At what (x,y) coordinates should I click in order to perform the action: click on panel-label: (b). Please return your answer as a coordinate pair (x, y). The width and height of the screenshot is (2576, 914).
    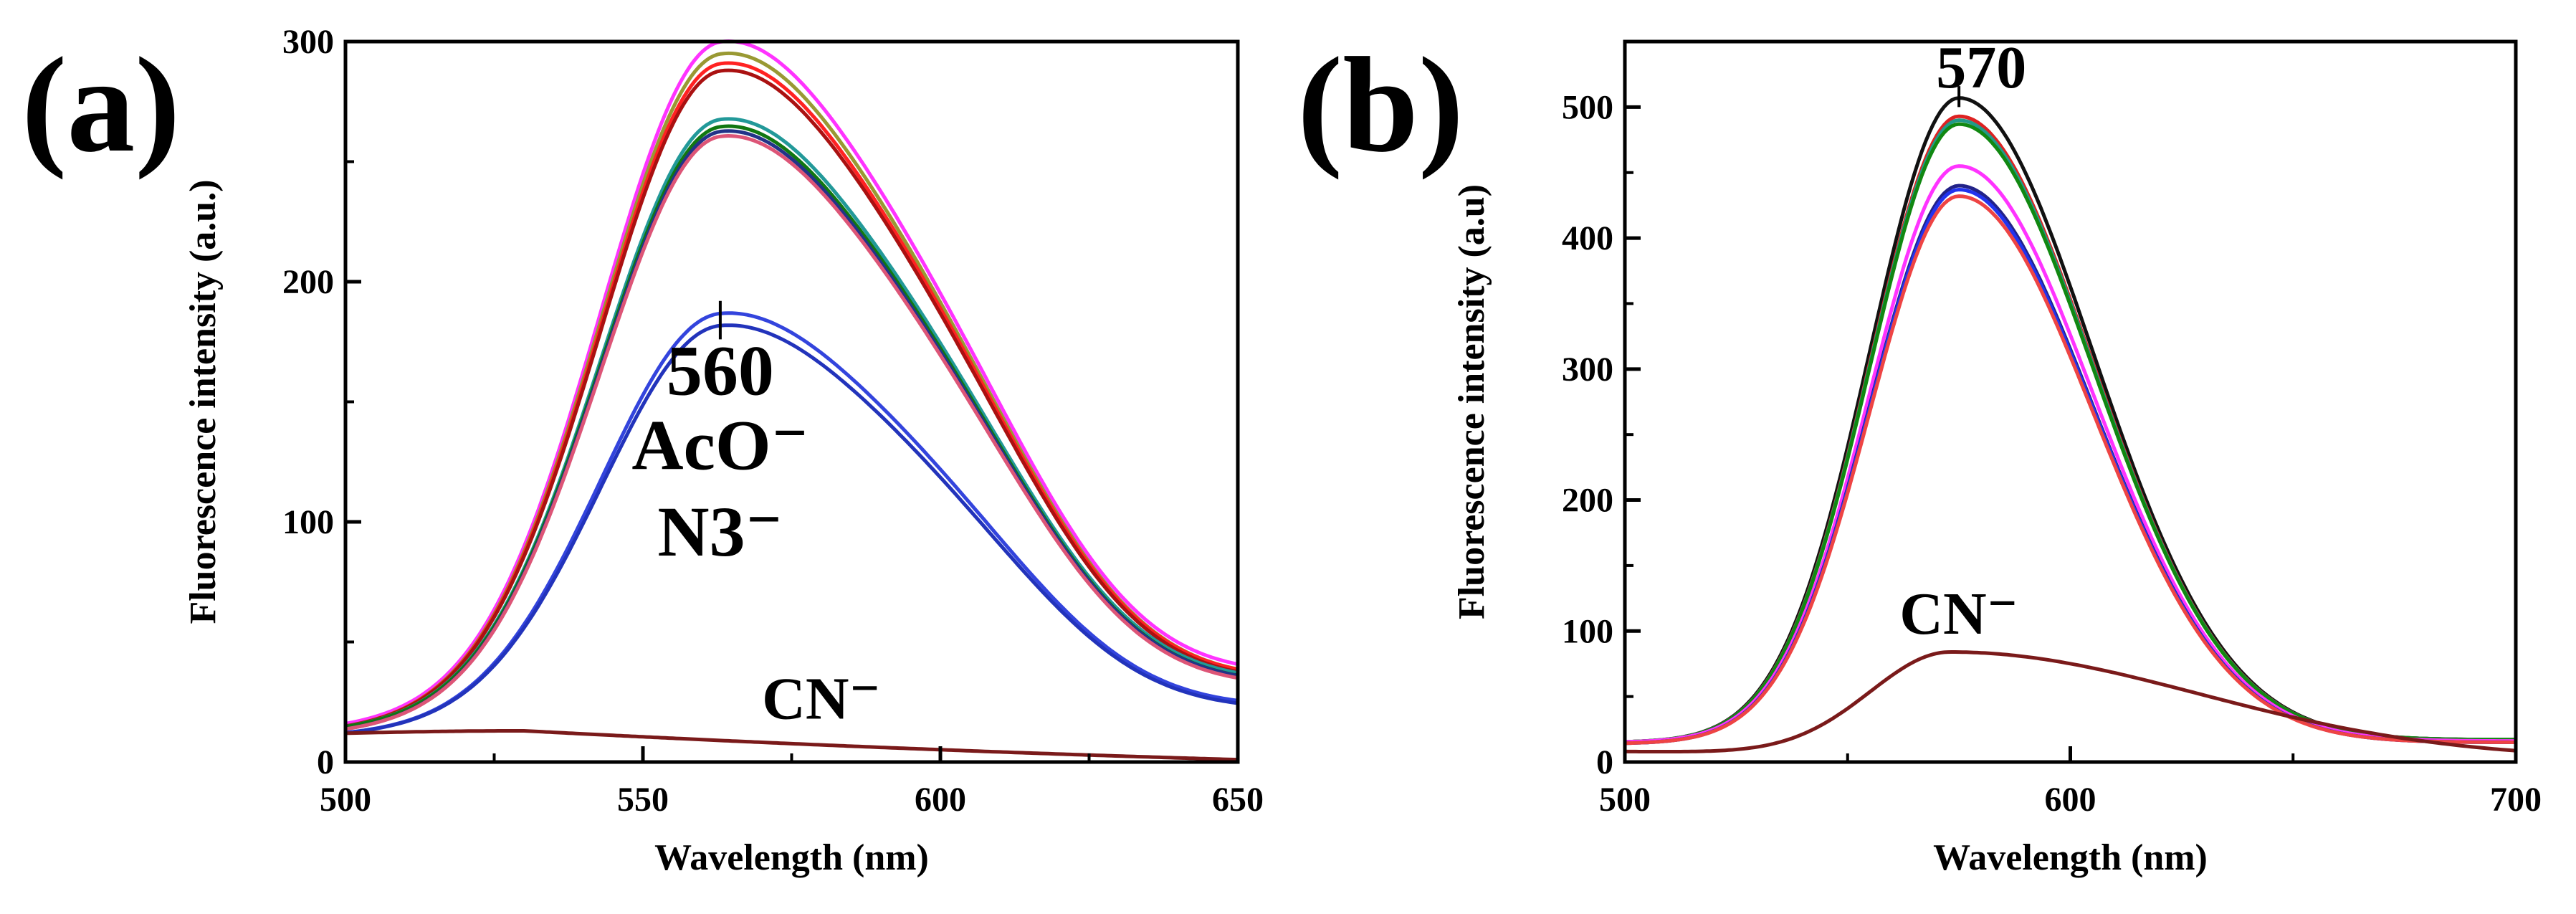
    Looking at the image, I should click on (1380, 105).